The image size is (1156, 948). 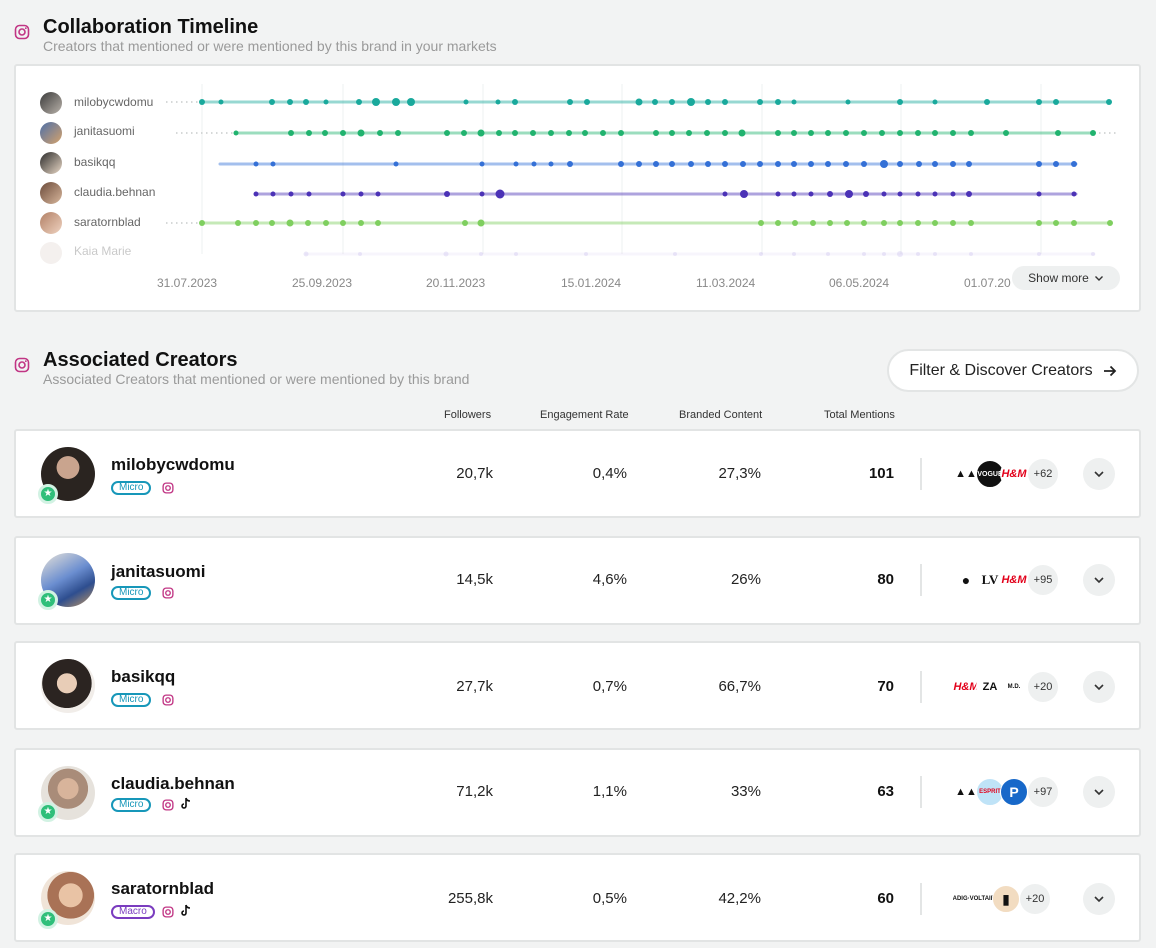 What do you see at coordinates (48, 812) in the screenshot?
I see `star-badge-icon: ★` at bounding box center [48, 812].